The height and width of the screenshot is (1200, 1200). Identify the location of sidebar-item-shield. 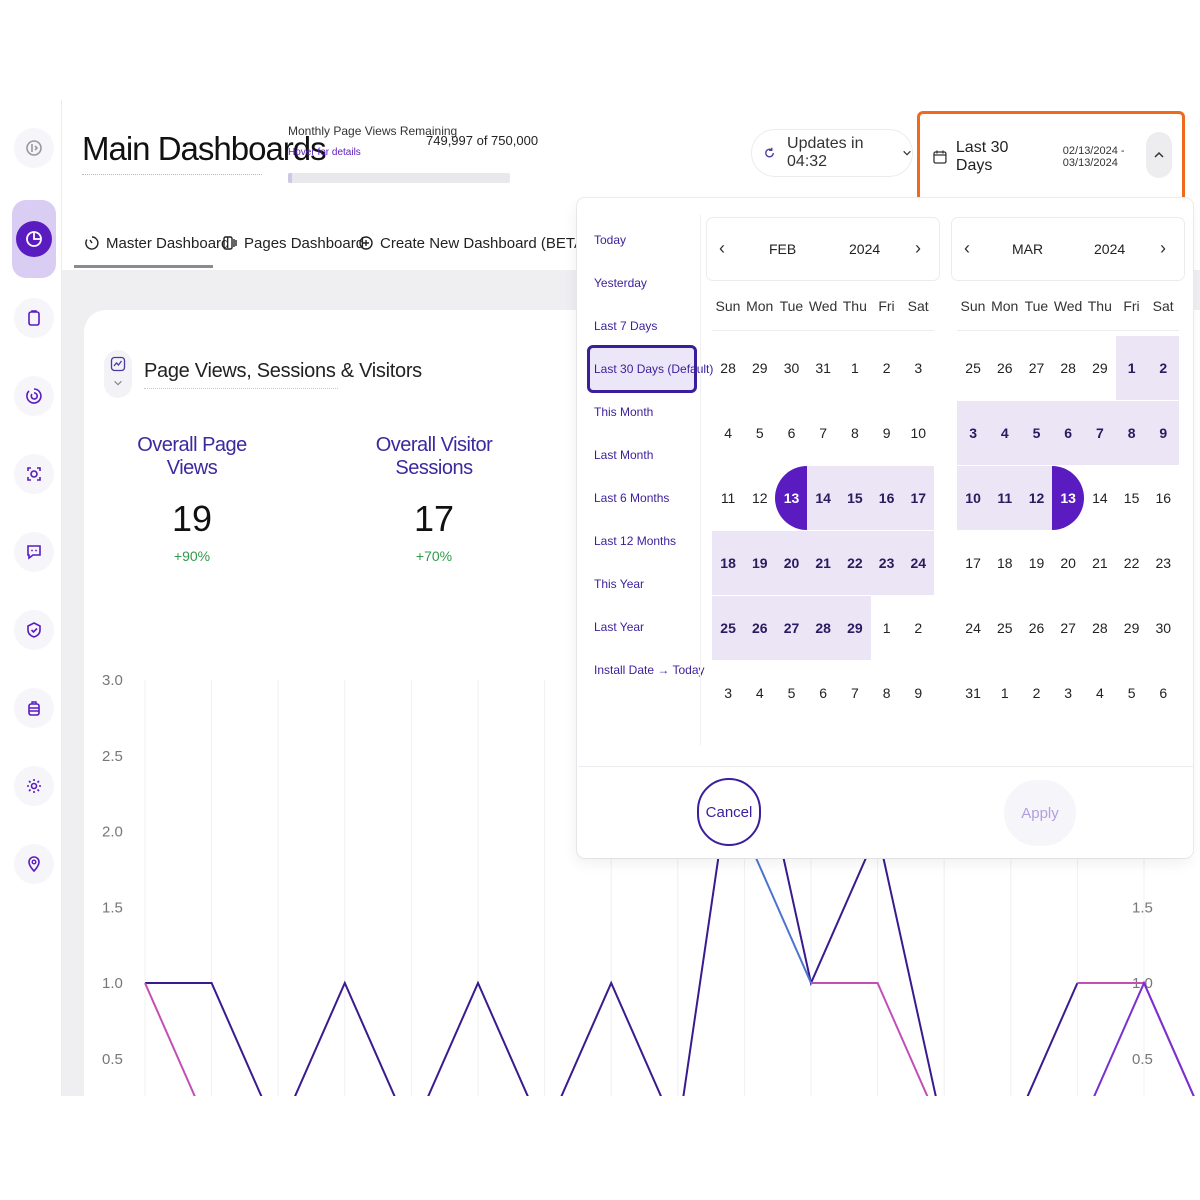
(34, 630).